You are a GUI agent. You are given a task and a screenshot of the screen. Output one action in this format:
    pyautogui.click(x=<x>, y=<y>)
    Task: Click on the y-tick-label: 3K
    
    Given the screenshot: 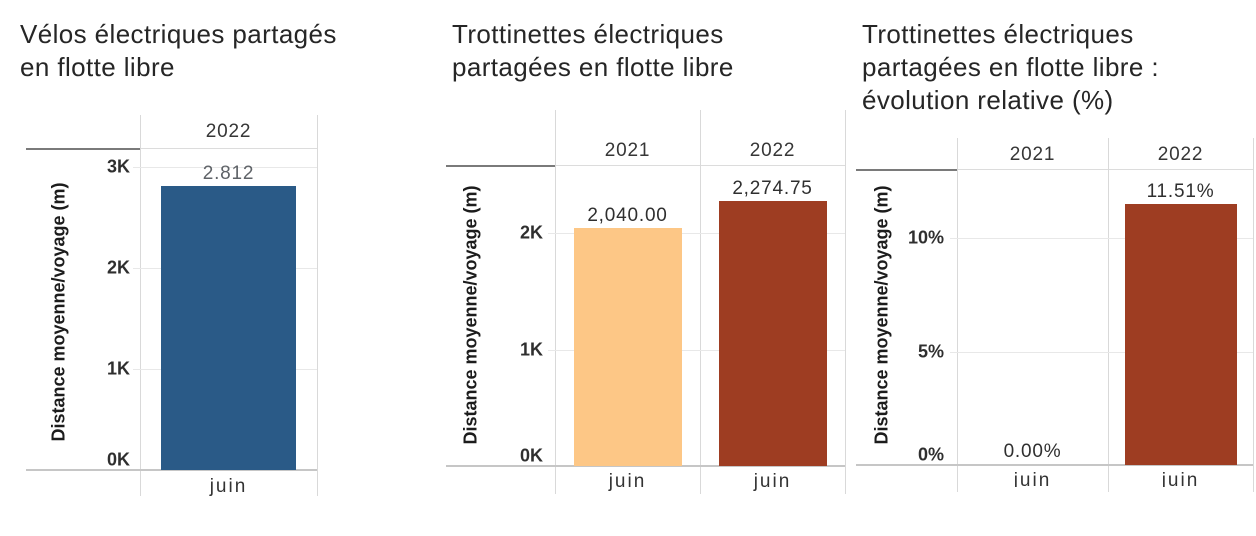 What is the action you would take?
    pyautogui.click(x=118, y=166)
    